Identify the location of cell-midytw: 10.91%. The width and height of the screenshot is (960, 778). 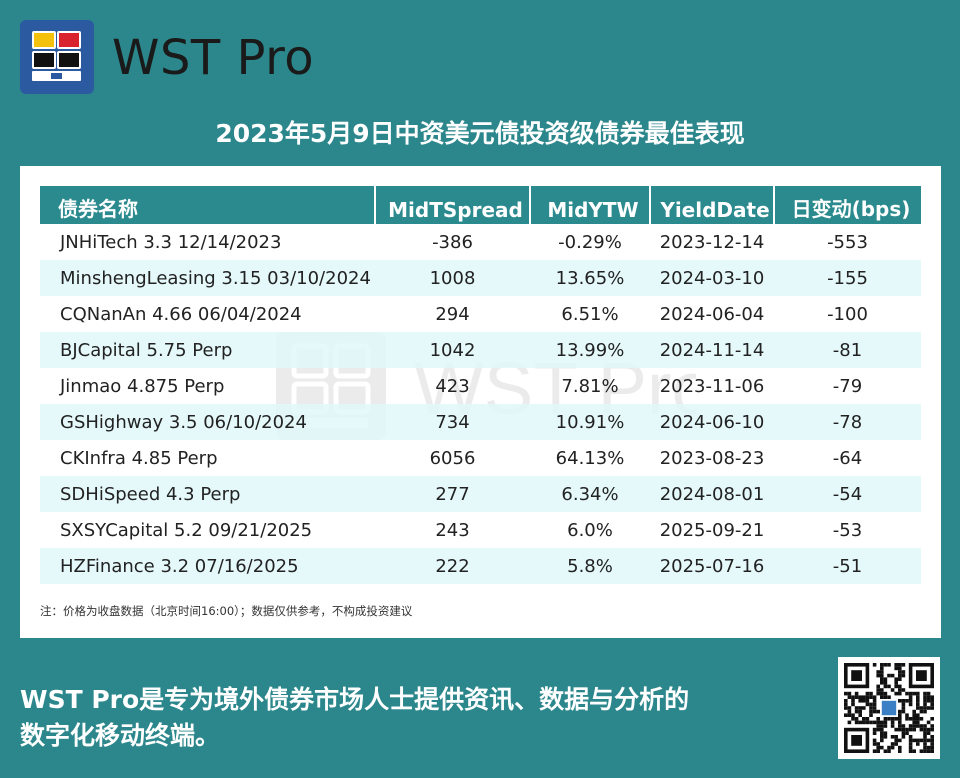
(590, 422).